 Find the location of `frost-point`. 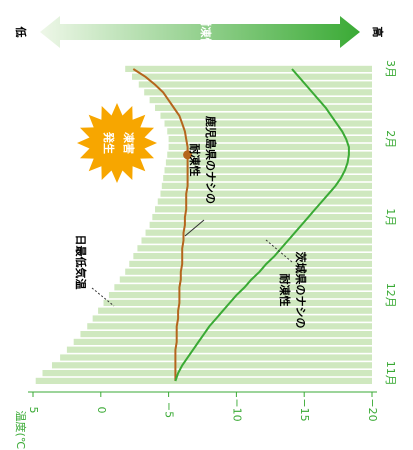

frost-point is located at coordinates (188, 155).